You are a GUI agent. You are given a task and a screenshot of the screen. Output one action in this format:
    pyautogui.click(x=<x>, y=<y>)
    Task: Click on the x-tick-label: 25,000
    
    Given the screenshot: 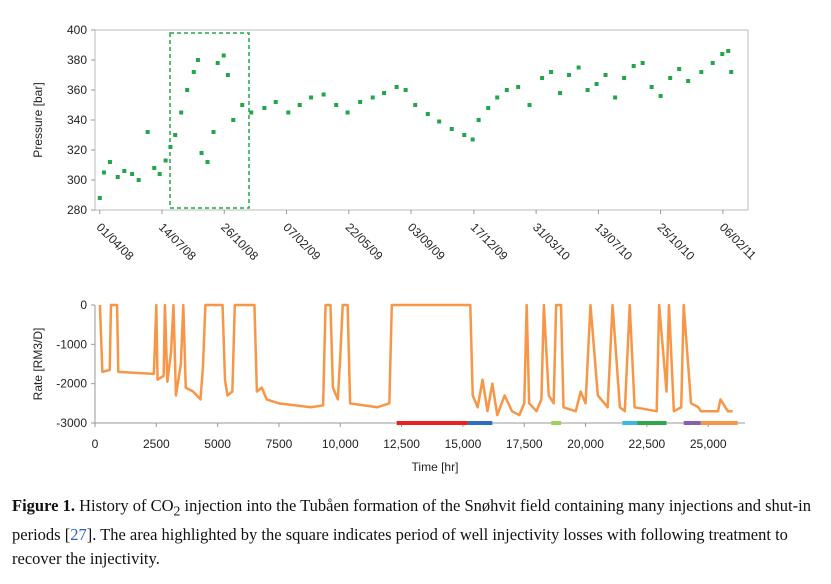 What is the action you would take?
    pyautogui.click(x=708, y=444)
    